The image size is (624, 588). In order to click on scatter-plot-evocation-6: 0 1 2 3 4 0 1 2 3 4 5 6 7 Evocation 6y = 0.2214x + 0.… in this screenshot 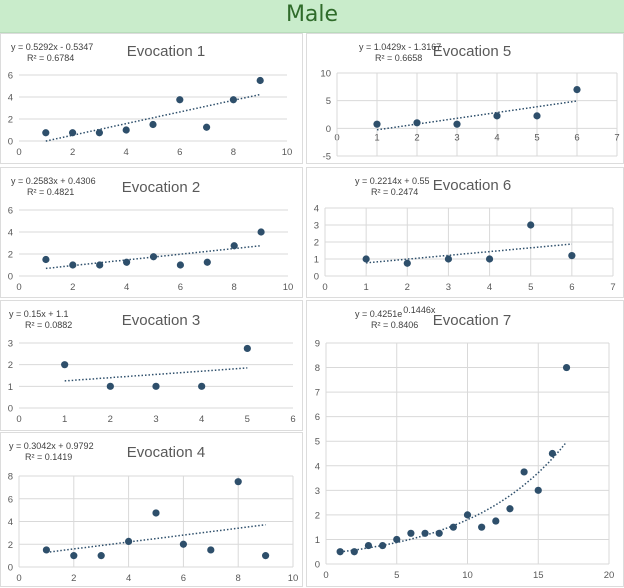, I will do `click(465, 234)`.